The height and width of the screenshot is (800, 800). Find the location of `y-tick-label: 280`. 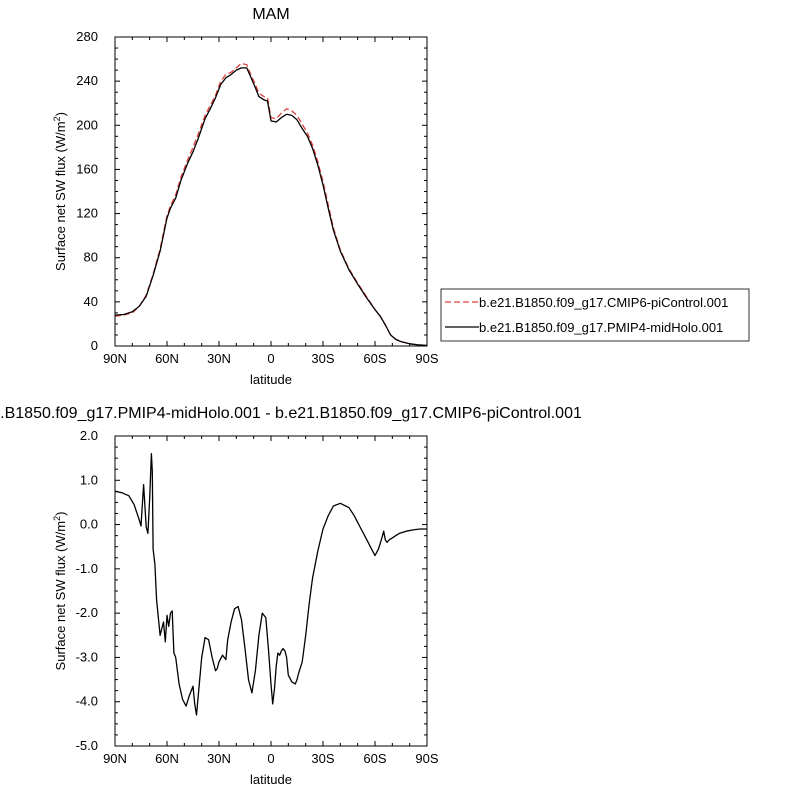

y-tick-label: 280 is located at coordinates (87, 36).